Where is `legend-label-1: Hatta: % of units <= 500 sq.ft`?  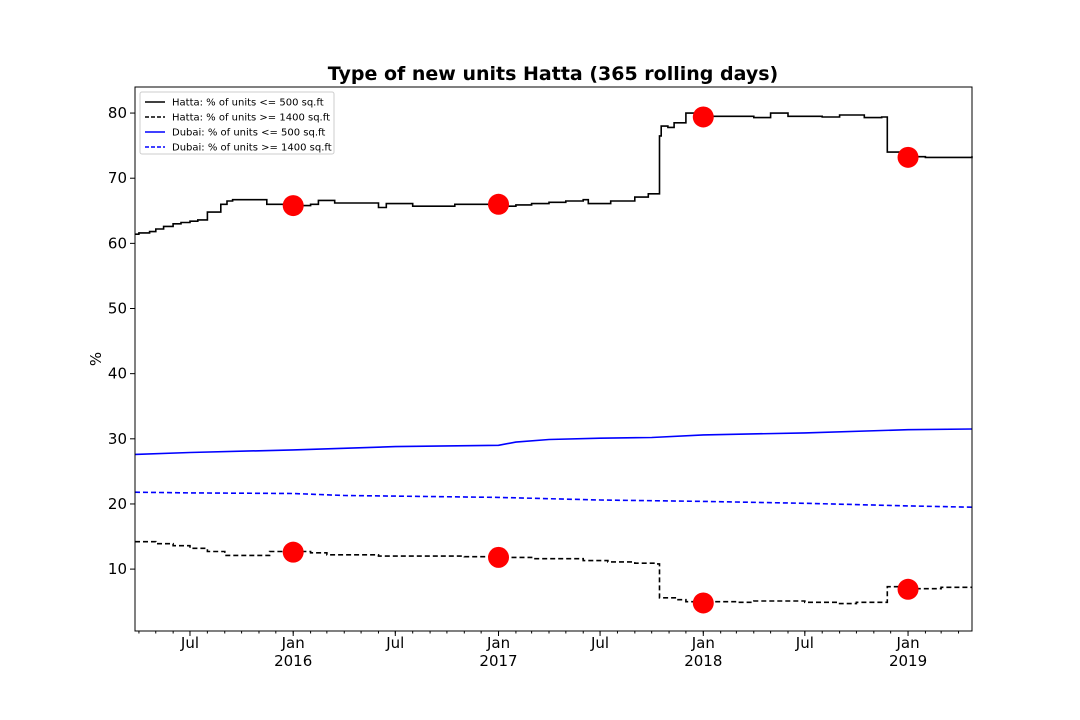
legend-label-1: Hatta: % of units <= 500 sq.ft is located at coordinates (248, 103).